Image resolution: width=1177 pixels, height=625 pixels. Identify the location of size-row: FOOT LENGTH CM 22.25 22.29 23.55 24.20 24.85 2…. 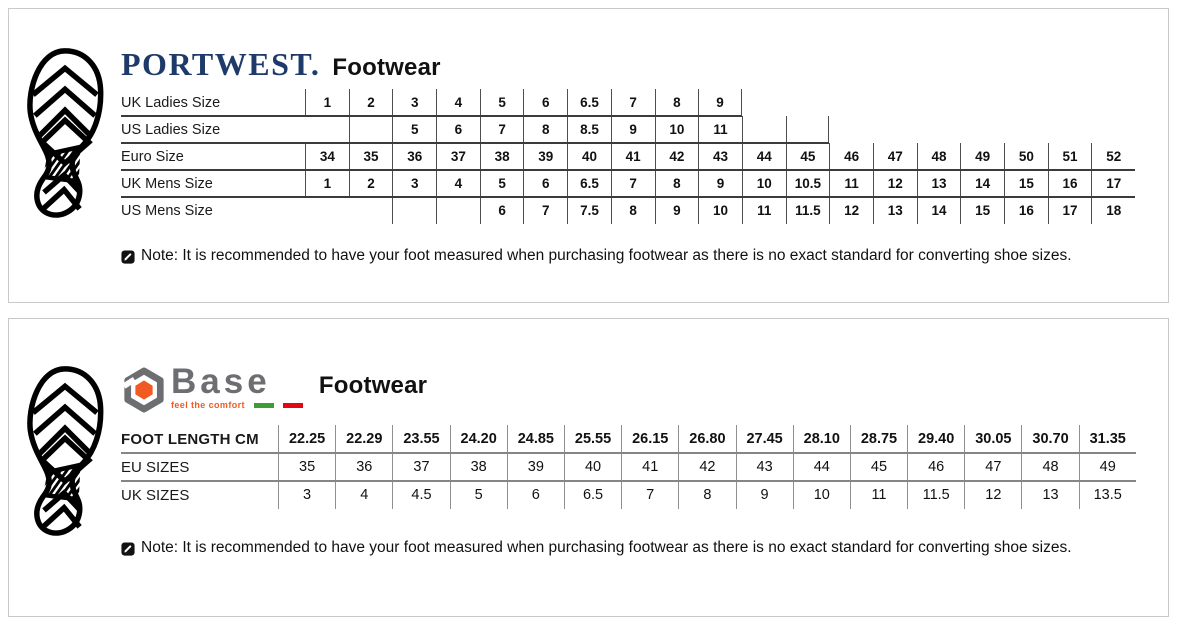
(628, 439).